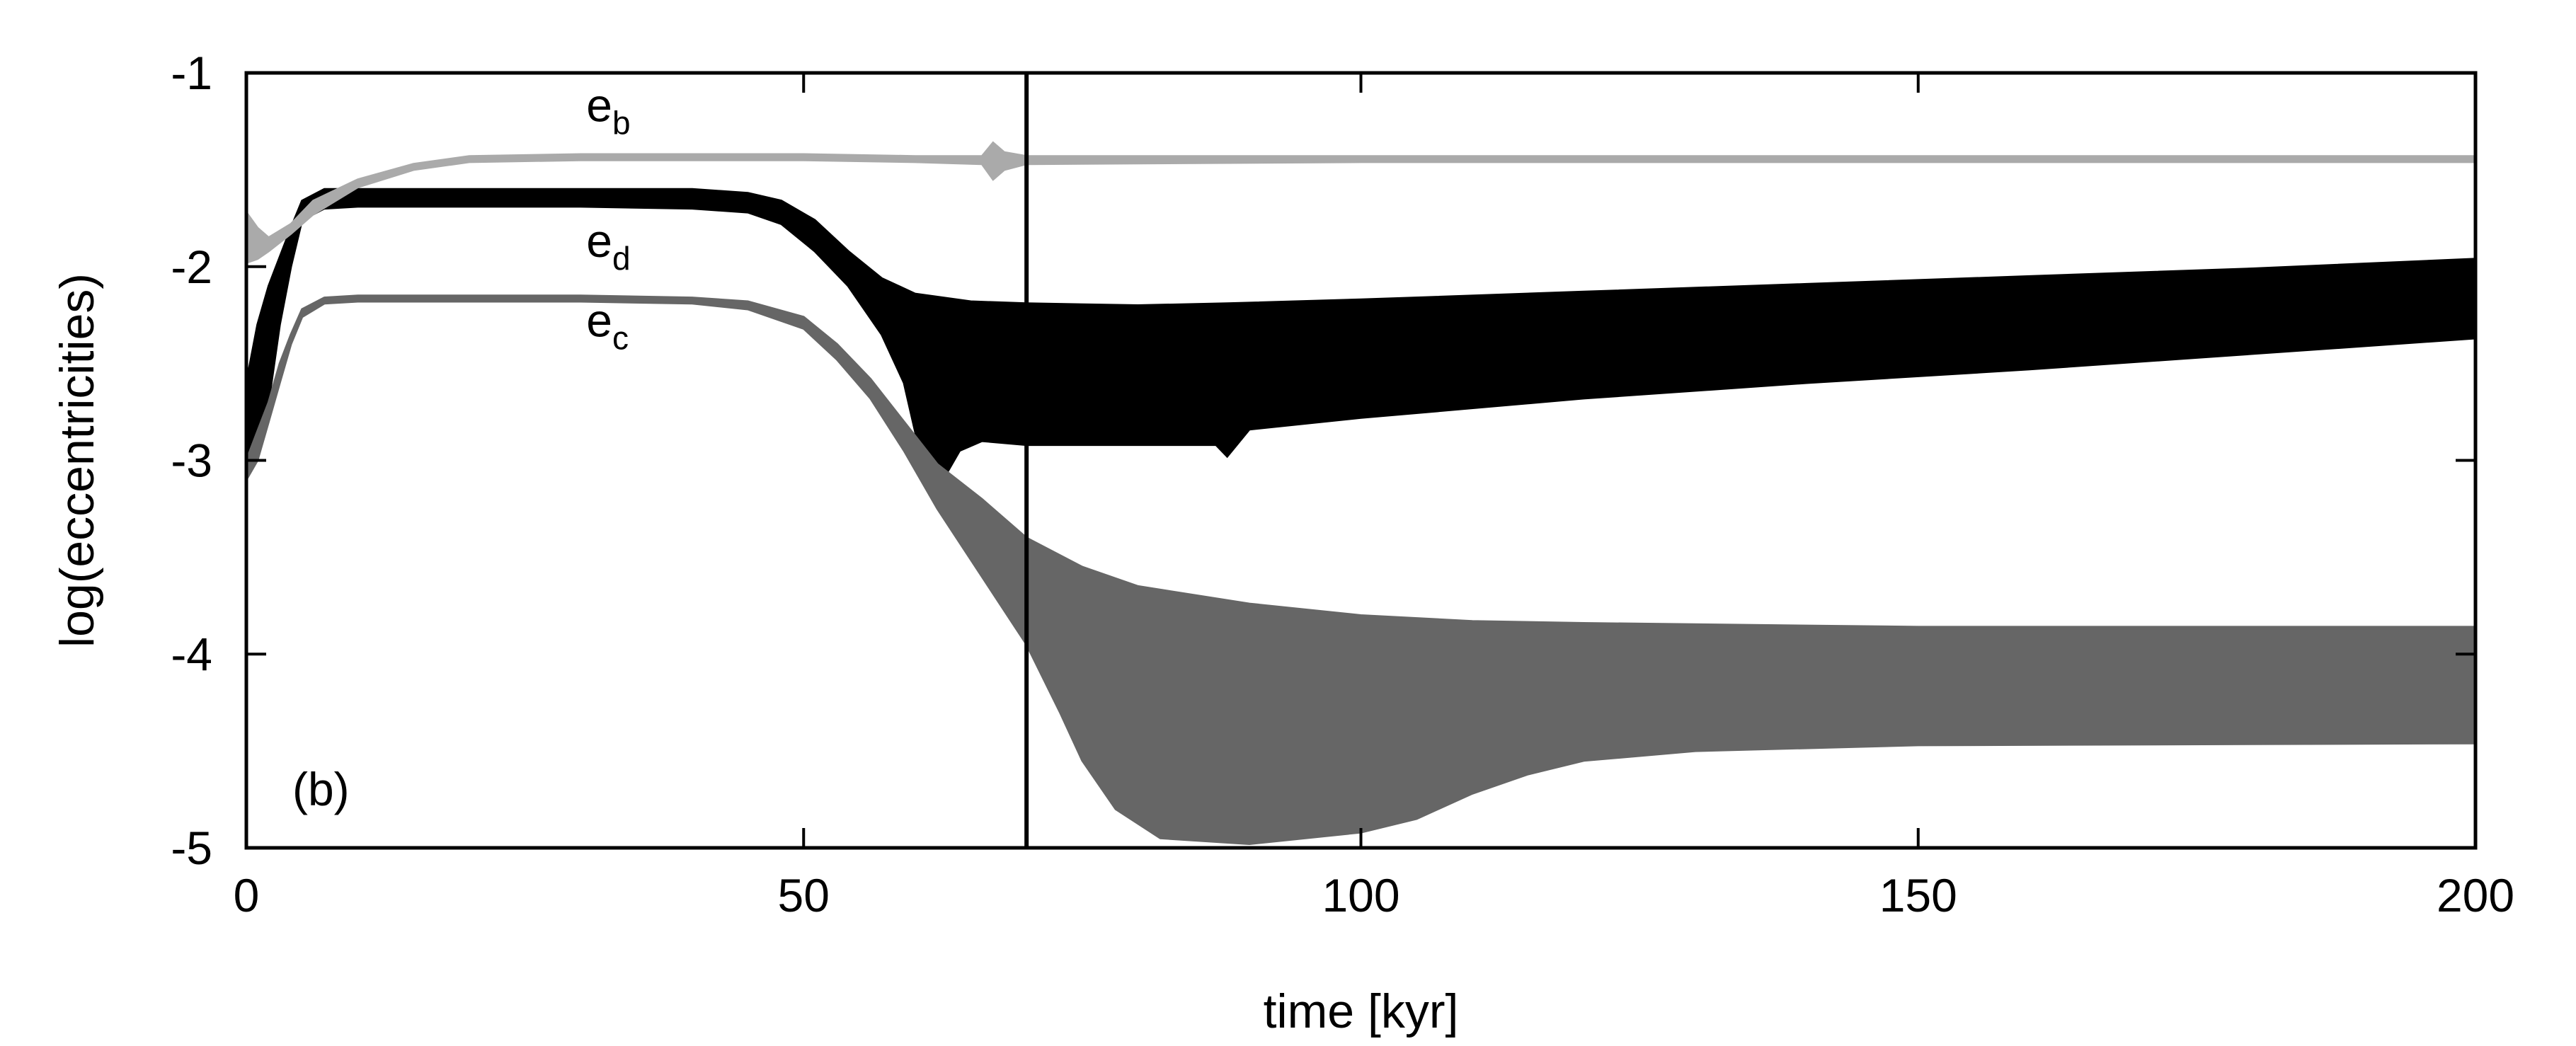 This screenshot has width=2576, height=1046. What do you see at coordinates (321, 789) in the screenshot?
I see `panel-label: (b)` at bounding box center [321, 789].